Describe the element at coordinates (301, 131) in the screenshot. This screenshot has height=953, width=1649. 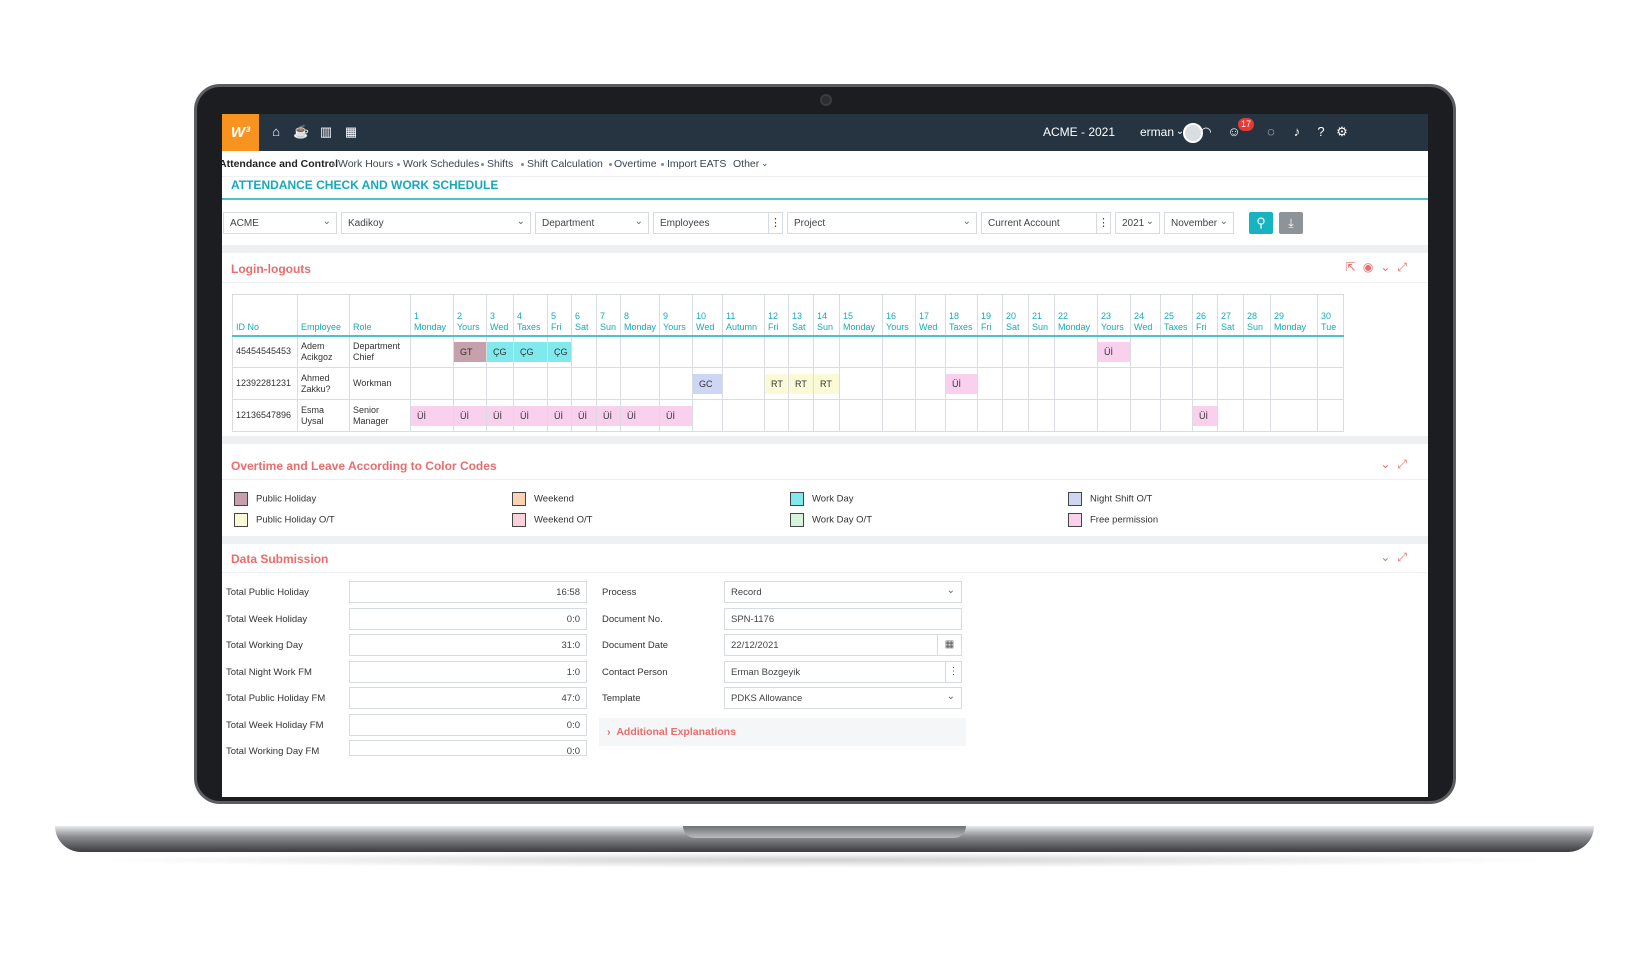
I see `cup-icon: ☕` at that location.